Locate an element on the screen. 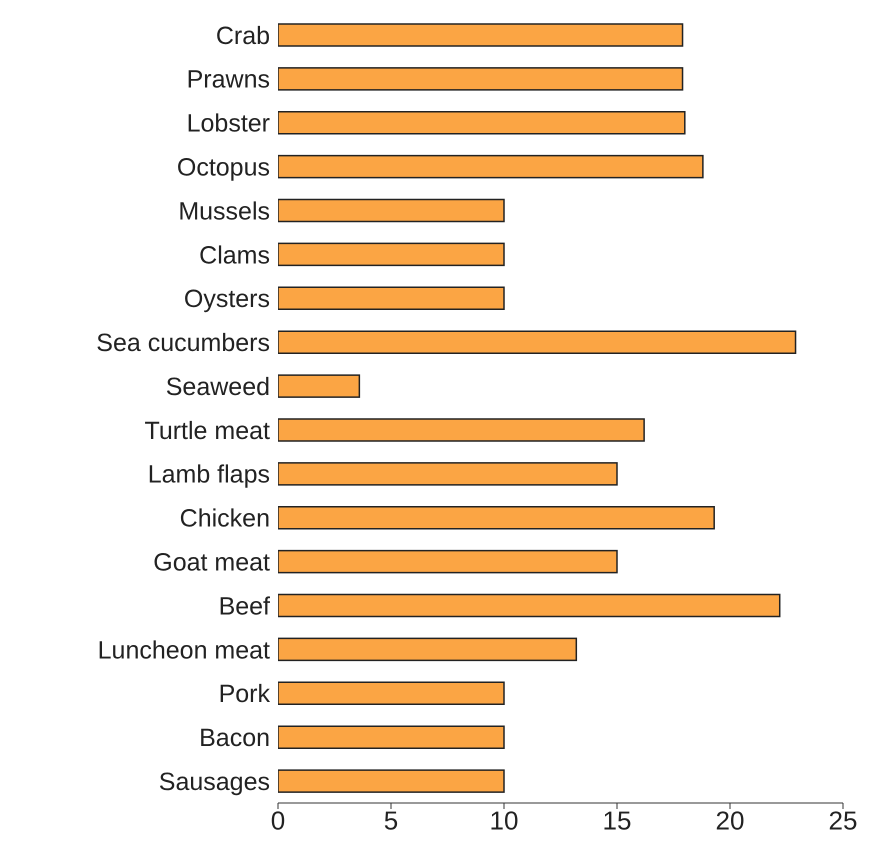  y-tick-label: Bacon is located at coordinates (234, 738).